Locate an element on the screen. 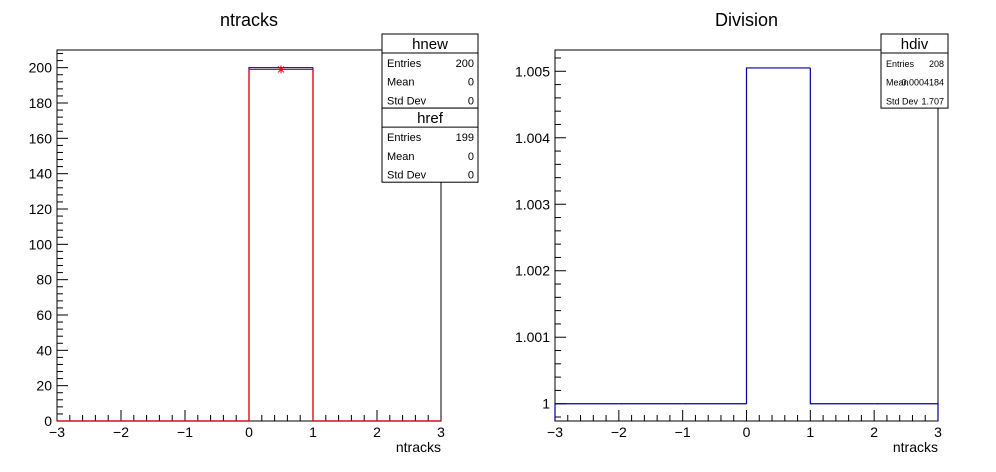 This screenshot has height=472, width=996. chart-title: ntracks is located at coordinates (249, 20).